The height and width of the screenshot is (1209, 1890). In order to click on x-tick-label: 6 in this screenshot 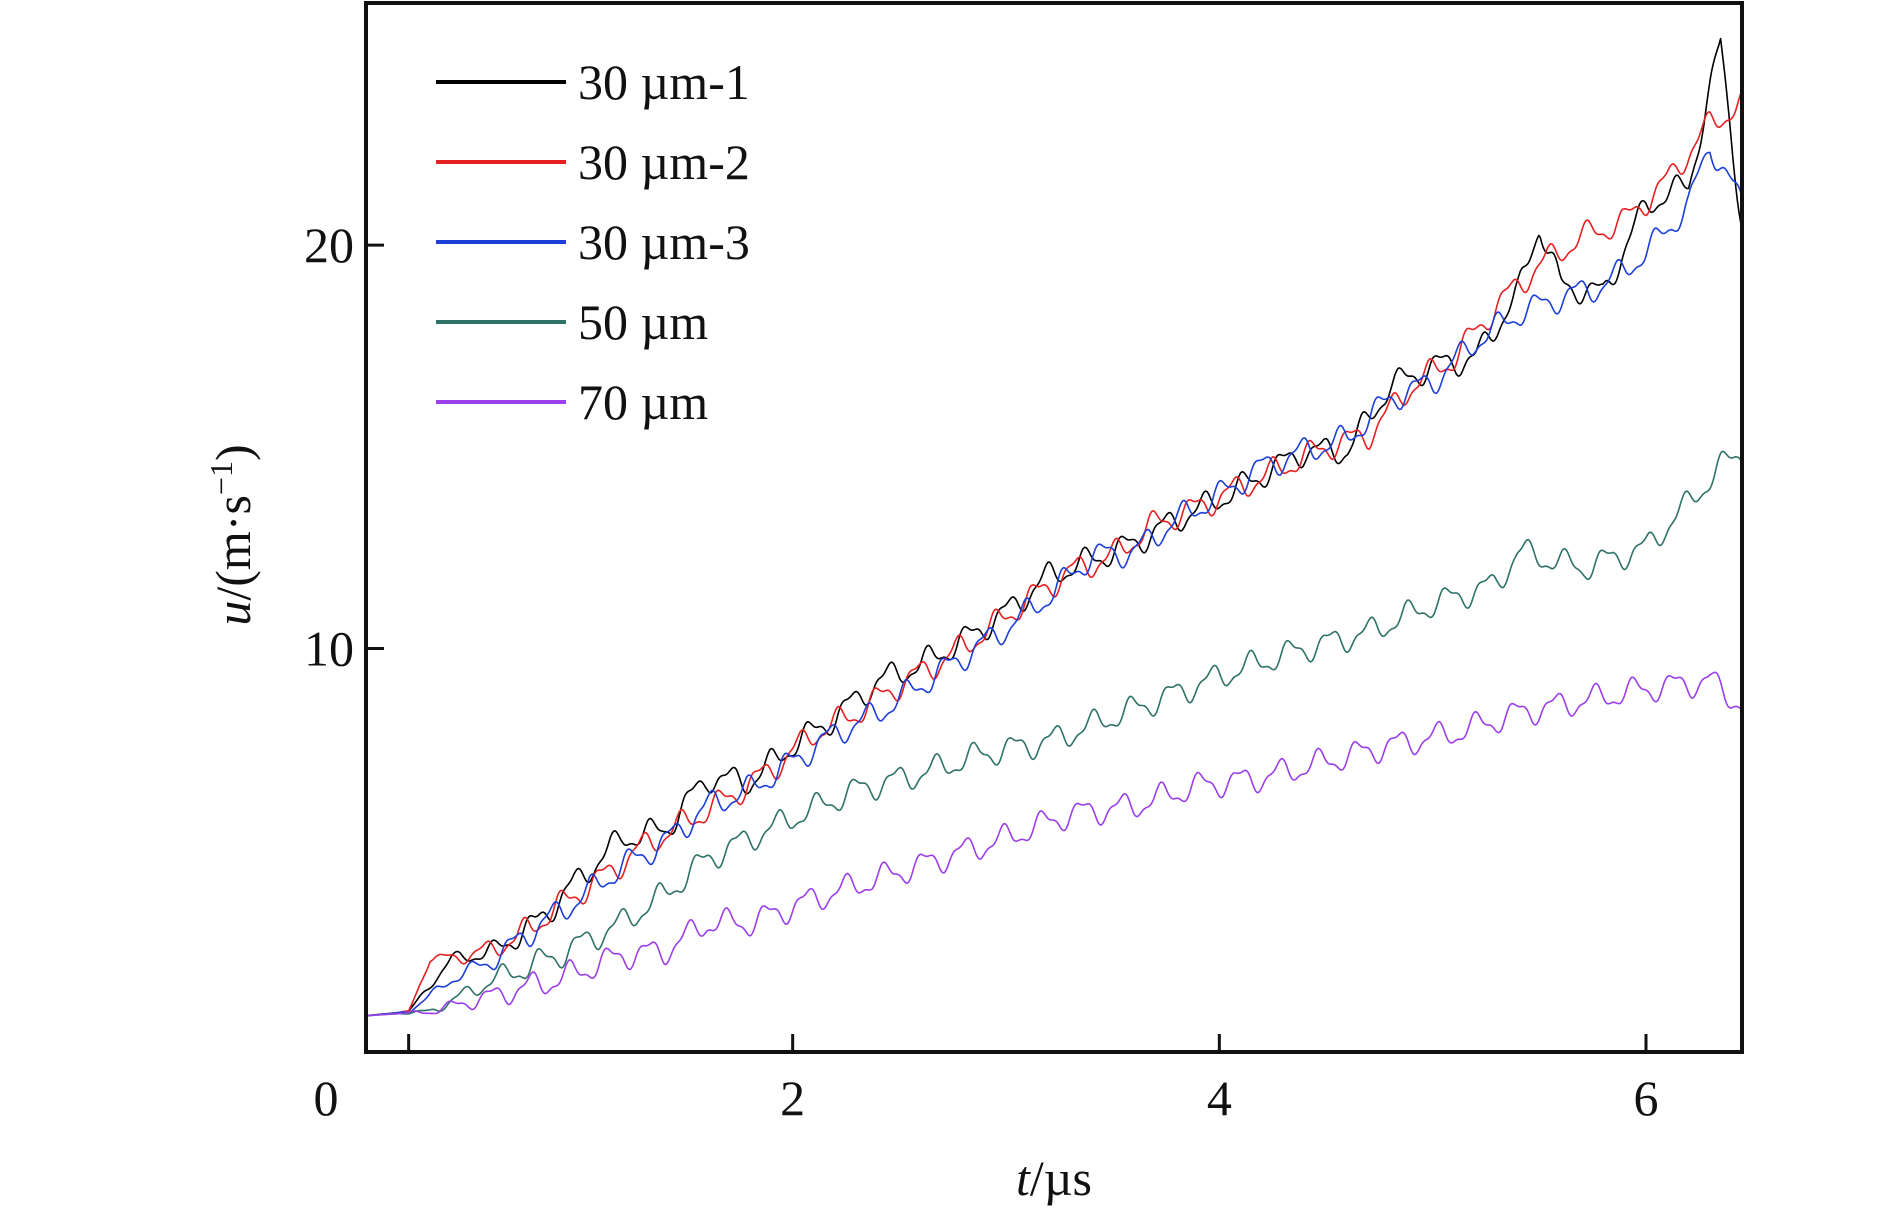, I will do `click(1646, 1098)`.